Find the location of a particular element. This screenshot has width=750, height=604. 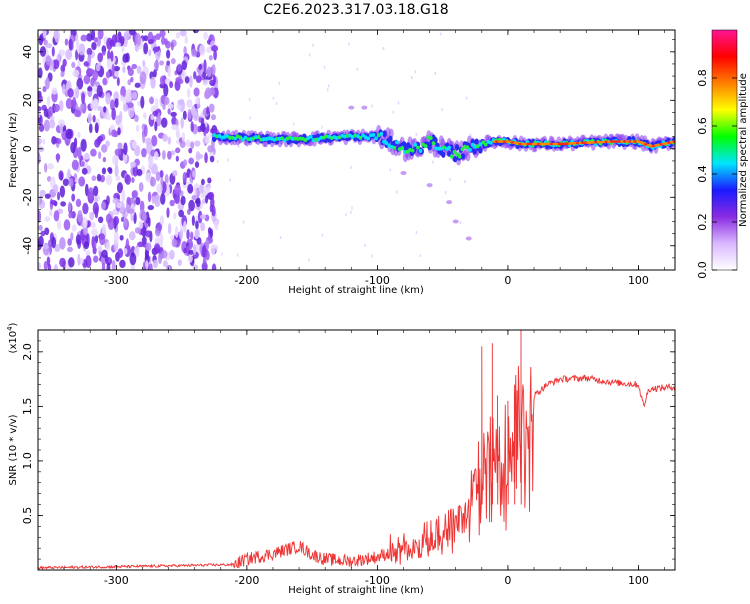

spectrogram-feature is located at coordinates (449, 202).